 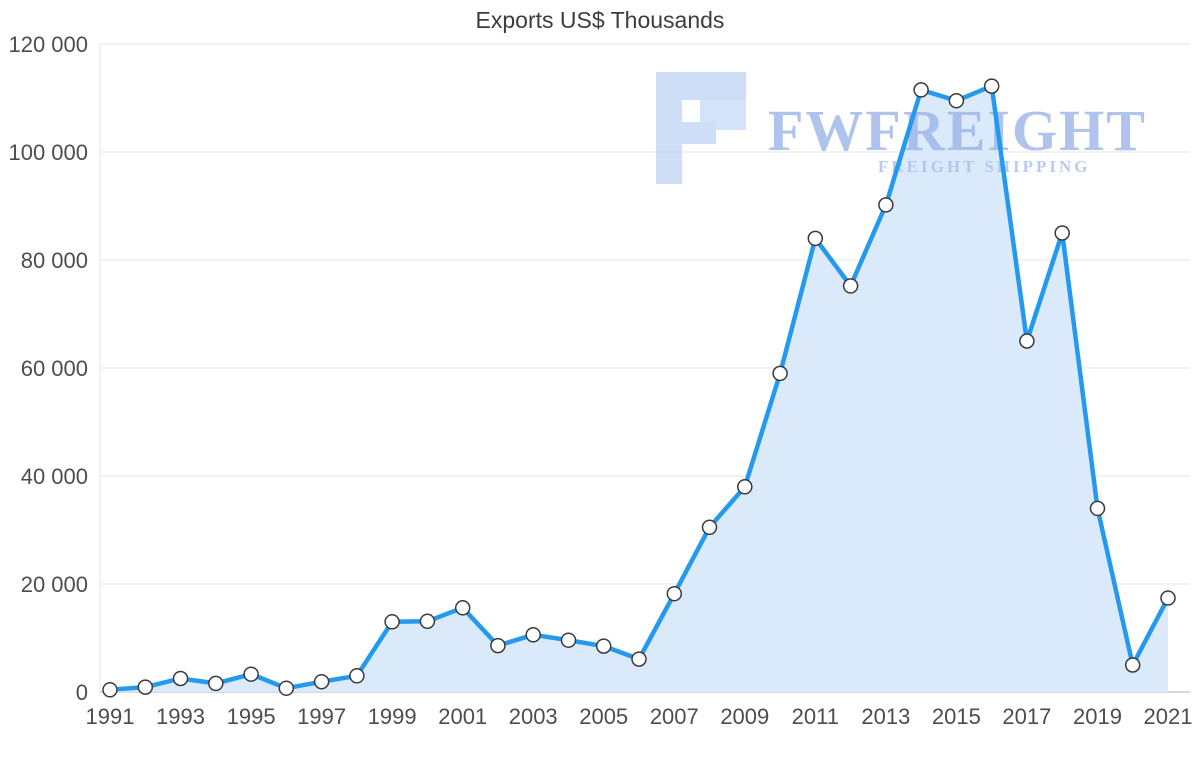 What do you see at coordinates (1097, 716) in the screenshot?
I see `x-tick-label: 2019` at bounding box center [1097, 716].